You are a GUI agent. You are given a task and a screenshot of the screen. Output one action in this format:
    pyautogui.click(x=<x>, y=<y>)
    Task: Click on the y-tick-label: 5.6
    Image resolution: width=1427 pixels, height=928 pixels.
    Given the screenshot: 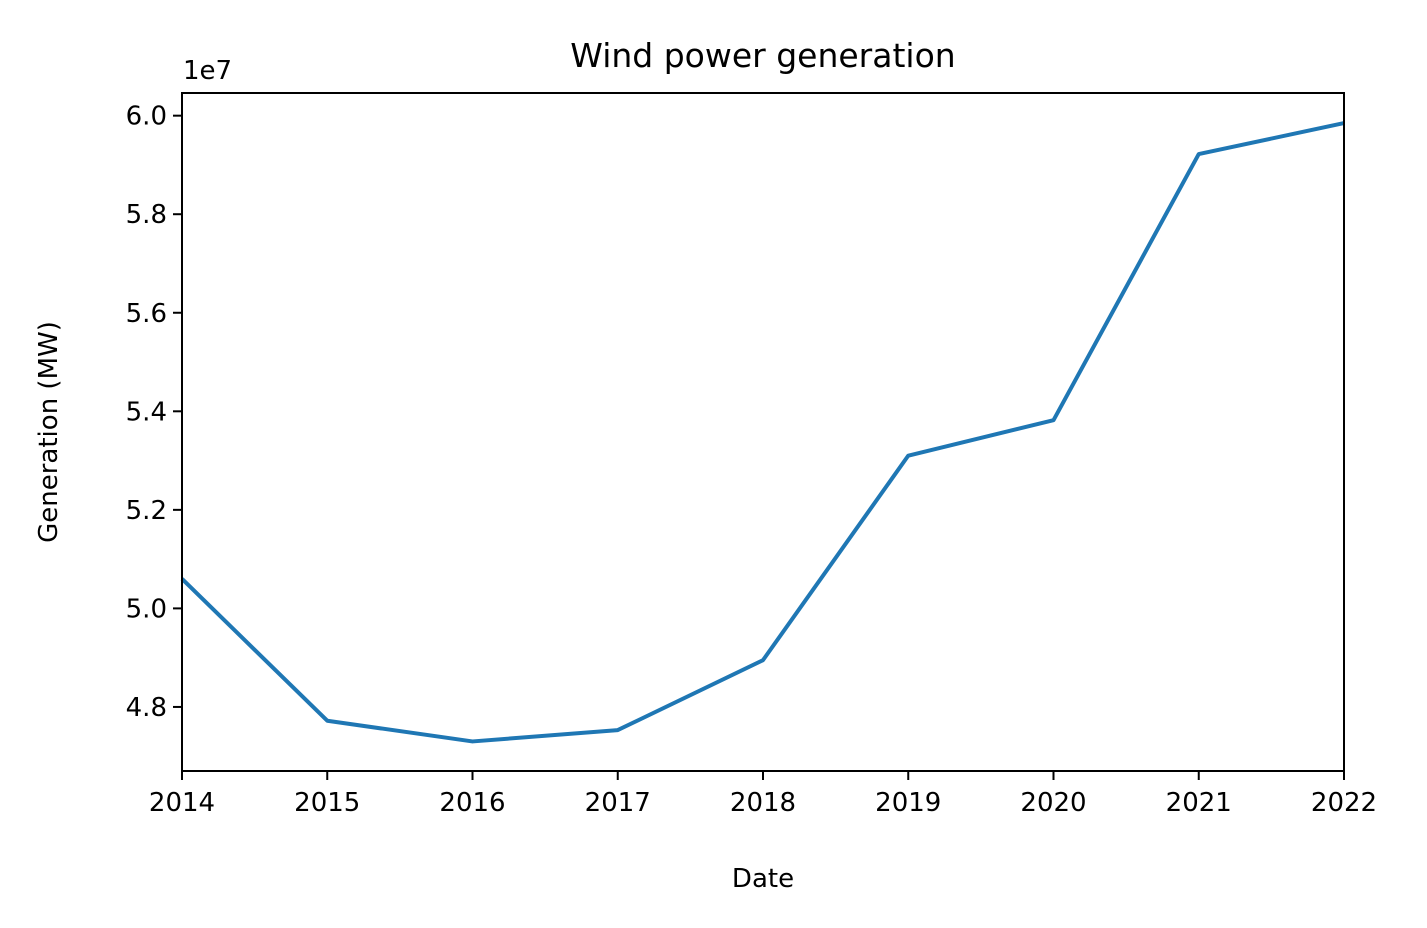 What is the action you would take?
    pyautogui.click(x=146, y=314)
    